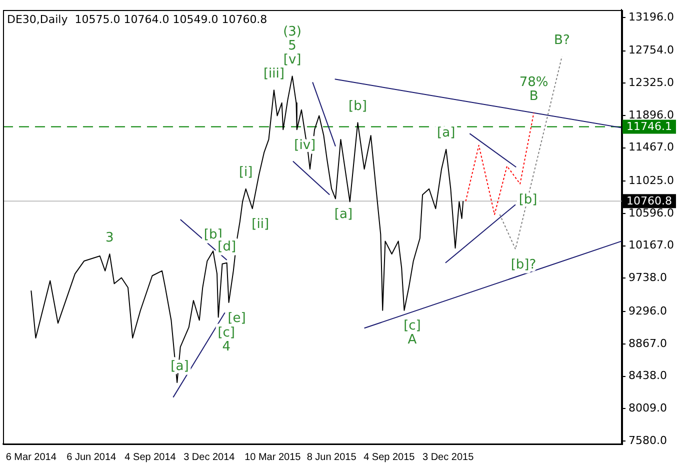 The width and height of the screenshot is (677, 466). What do you see at coordinates (390, 457) in the screenshot?
I see `x-tick-label: 4 Sep 2015` at bounding box center [390, 457].